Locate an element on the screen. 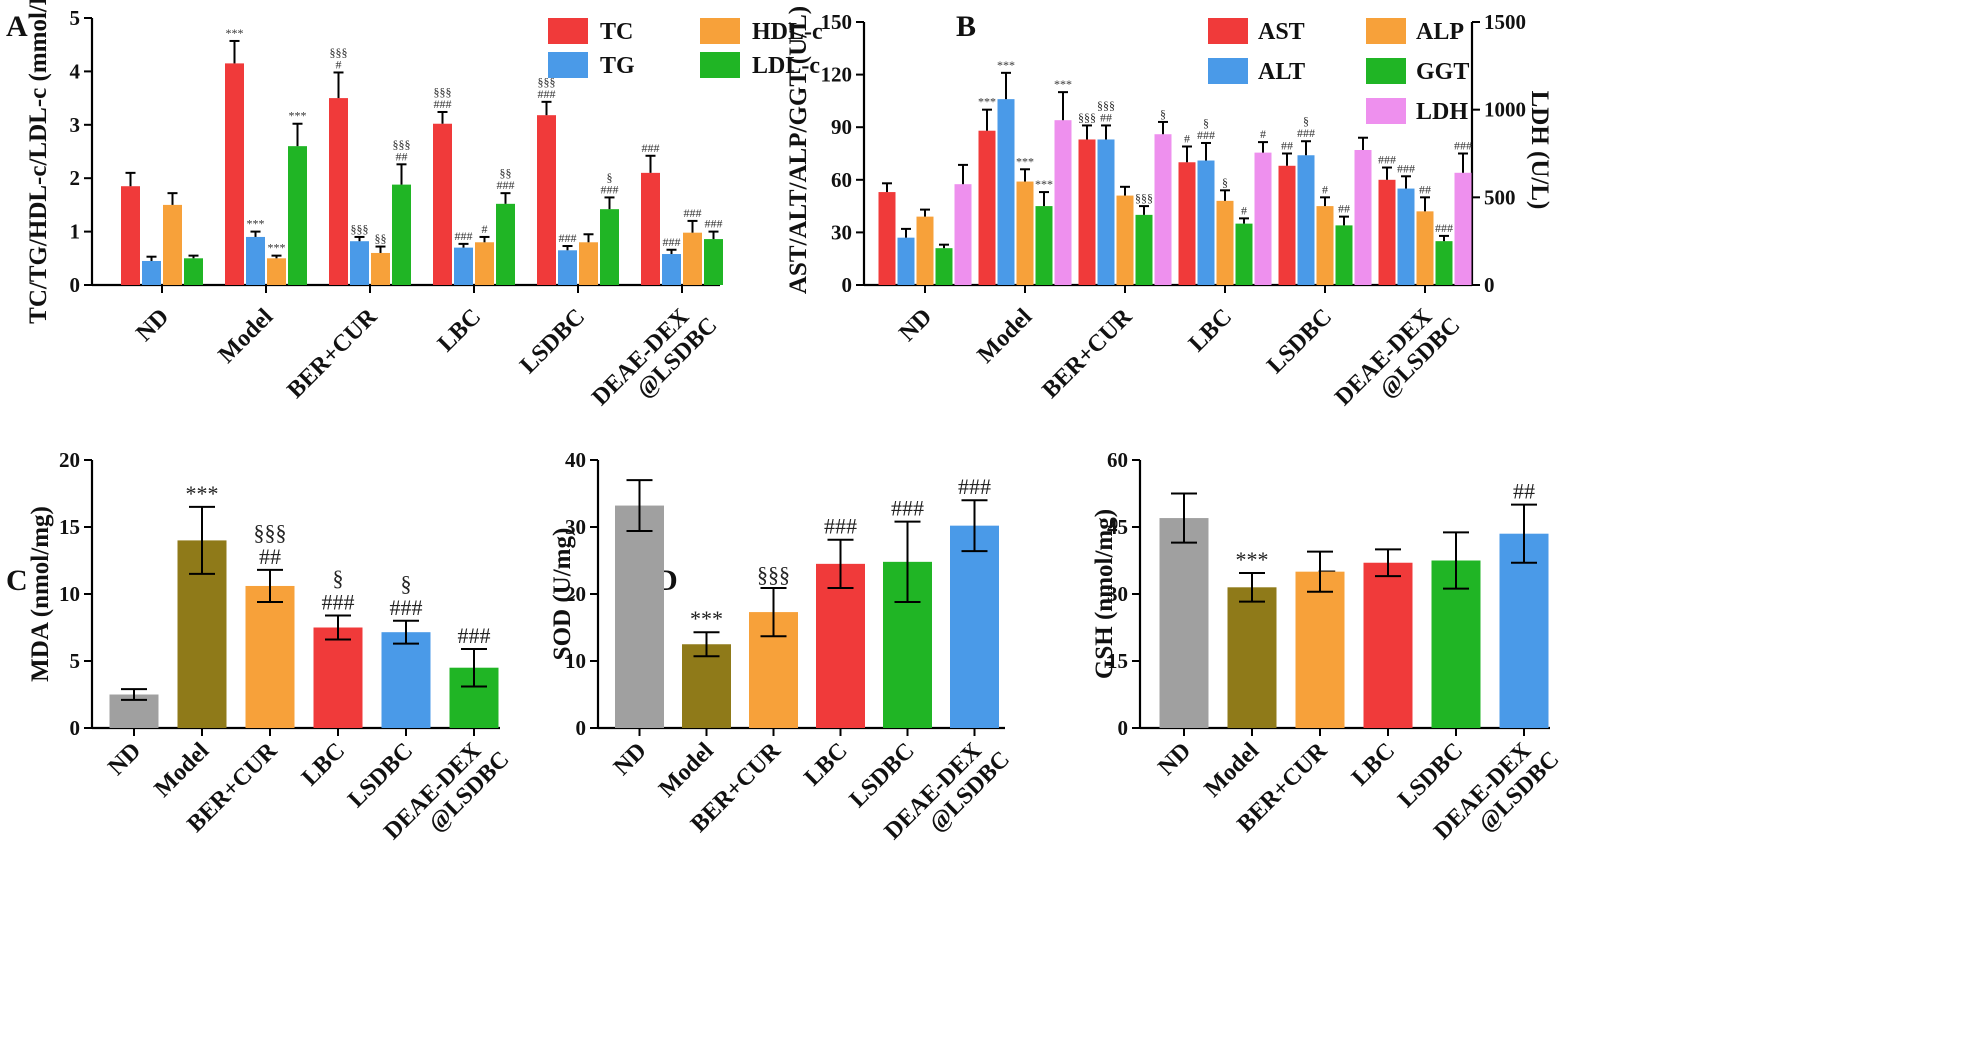 The width and height of the screenshot is (1961, 1045). panel-b-legend-label-alt: ALT is located at coordinates (1281, 72).